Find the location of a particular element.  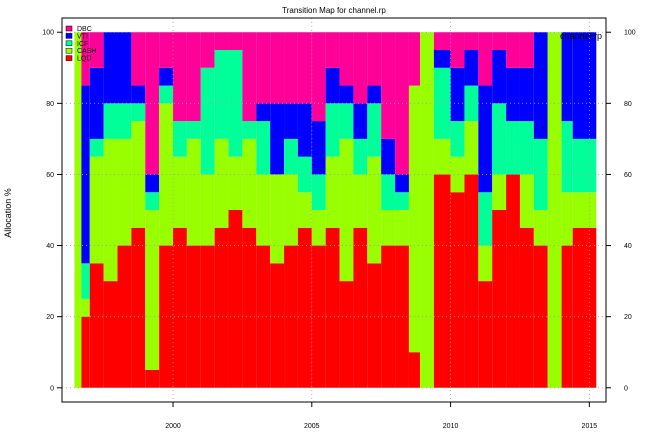

legend-swatch-lqd is located at coordinates (69, 58).